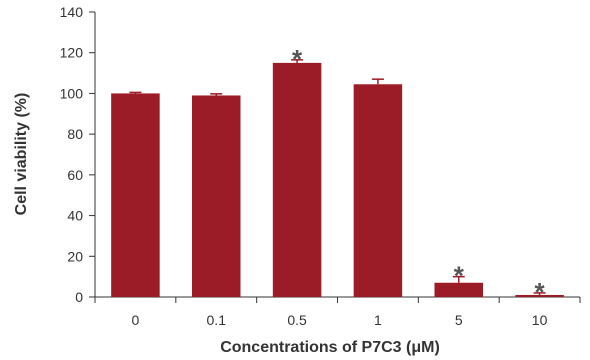 The height and width of the screenshot is (360, 590). What do you see at coordinates (459, 320) in the screenshot?
I see `x-tick-label: 5` at bounding box center [459, 320].